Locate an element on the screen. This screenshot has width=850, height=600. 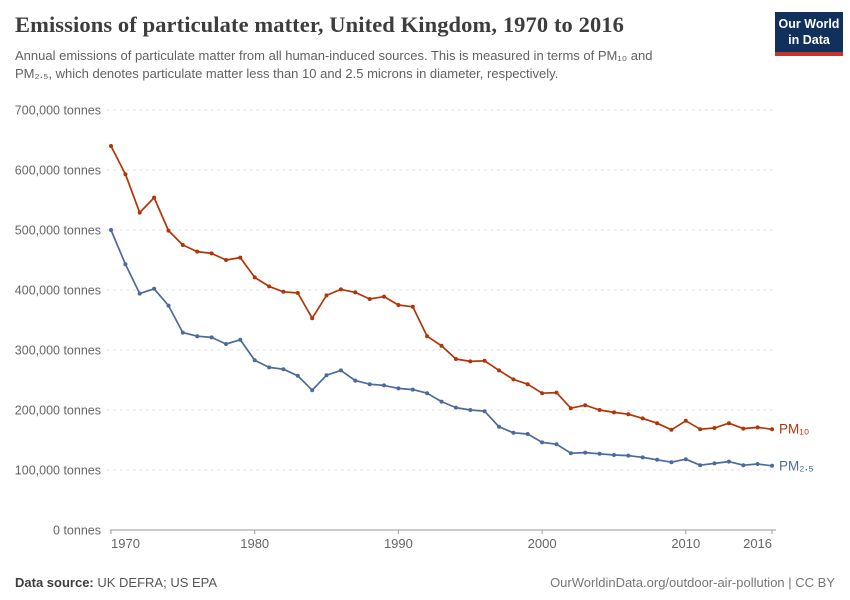
owid-logo: Our World in Data is located at coordinates (809, 34).